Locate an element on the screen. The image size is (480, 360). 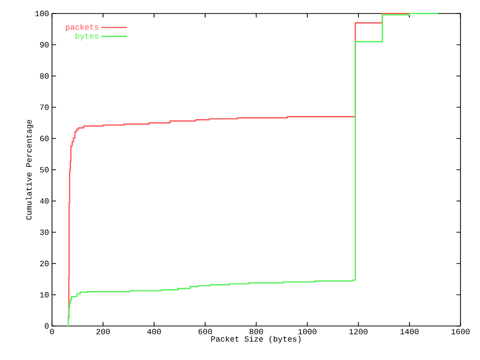
legend-label: bytes is located at coordinates (87, 36).